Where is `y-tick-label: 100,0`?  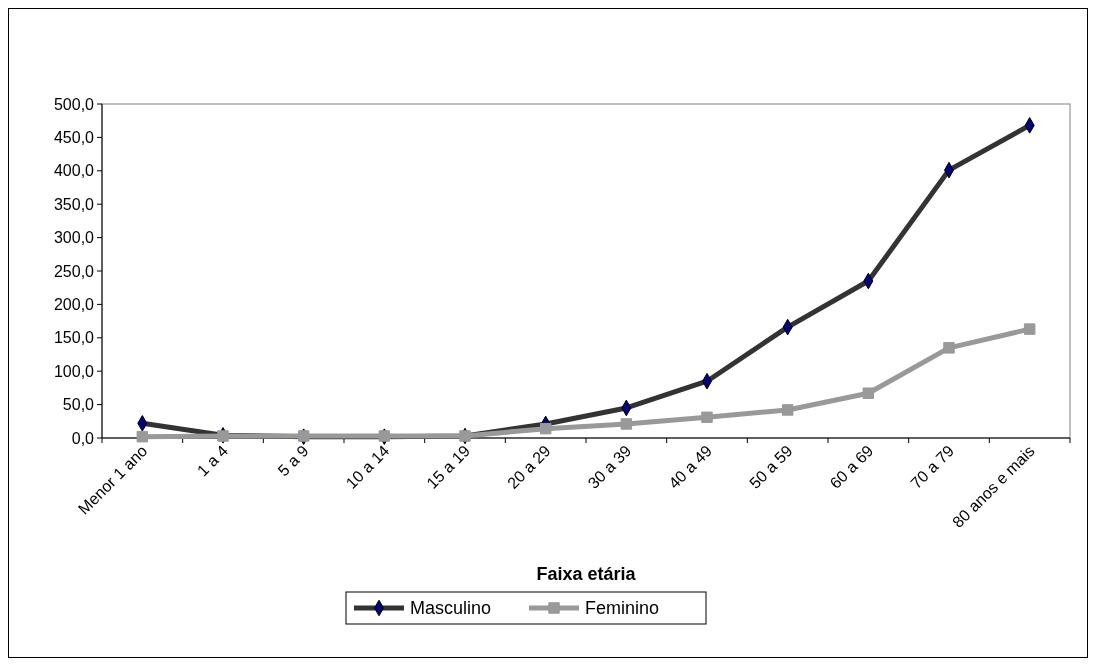
y-tick-label: 100,0 is located at coordinates (74, 371).